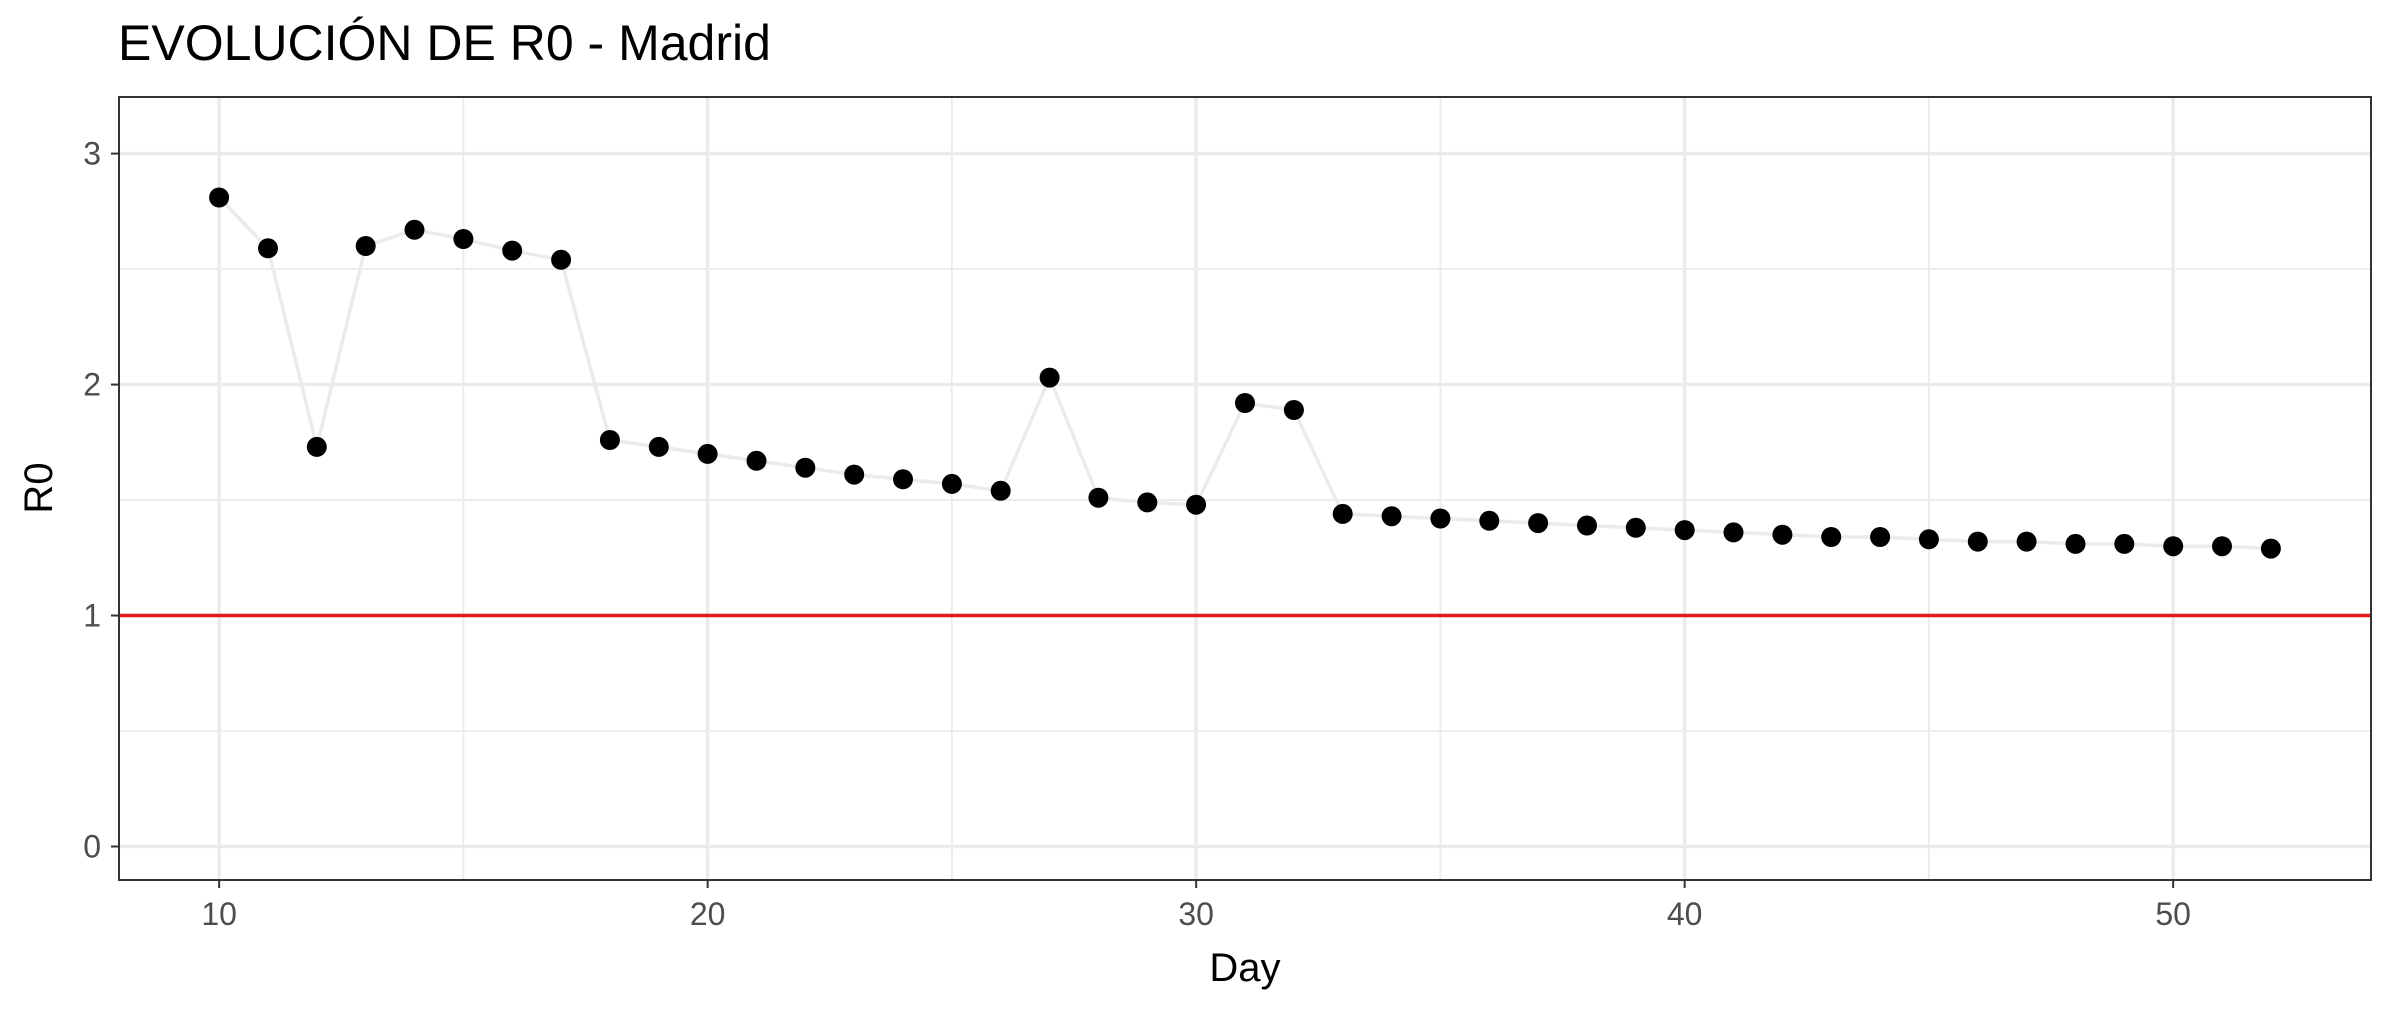 This screenshot has width=2391, height=1012. Describe the element at coordinates (1196, 914) in the screenshot. I see `x-tick-label: 30` at that location.